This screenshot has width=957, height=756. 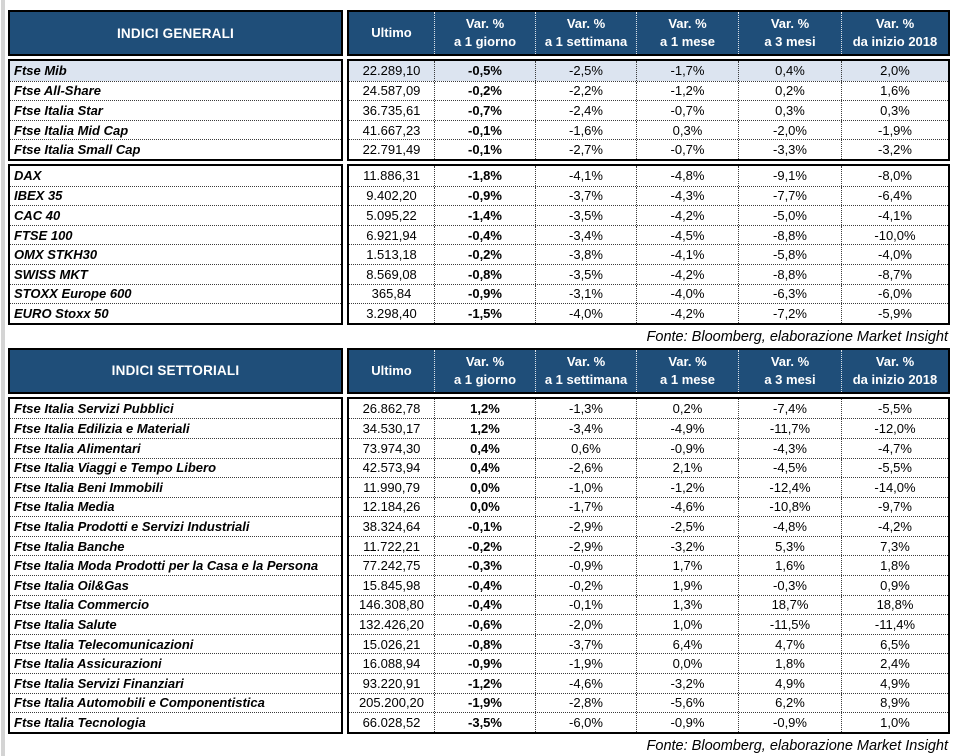 What do you see at coordinates (789, 130) in the screenshot?
I see `cell-var-3-mesi: -2,0%` at bounding box center [789, 130].